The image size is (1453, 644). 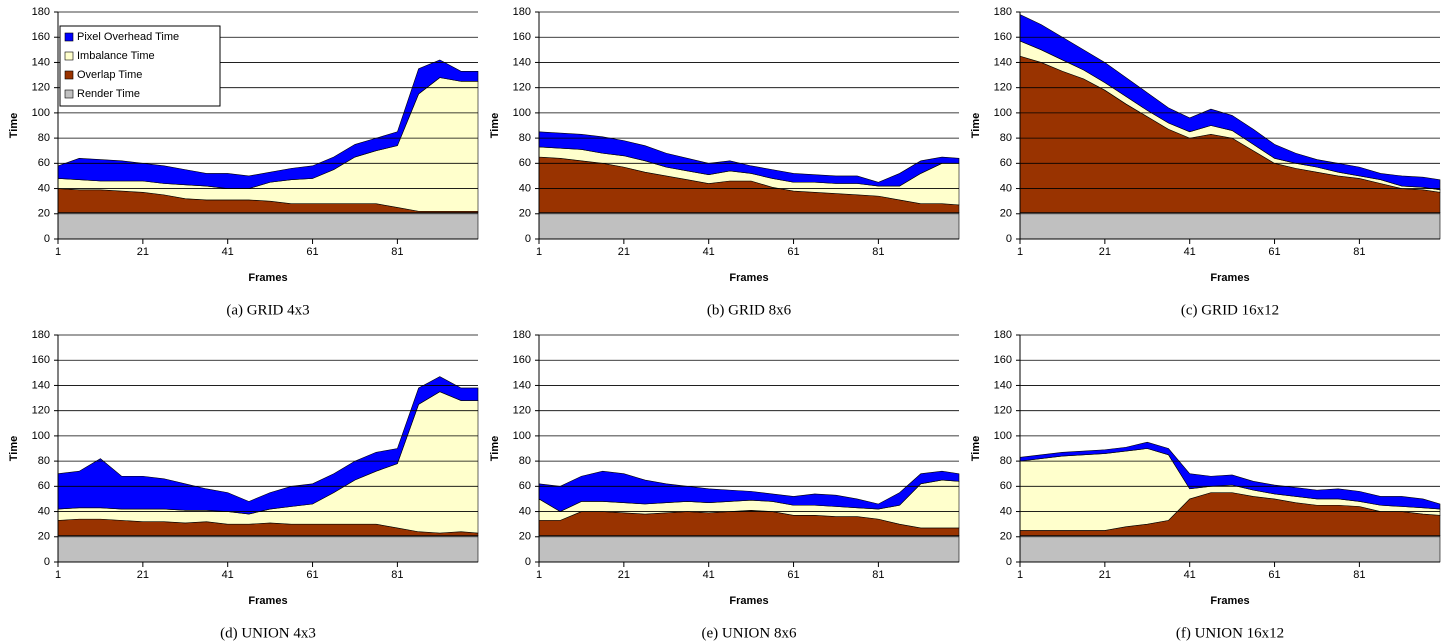 What do you see at coordinates (1230, 310) in the screenshot?
I see `caption: (c) GRID 16x12` at bounding box center [1230, 310].